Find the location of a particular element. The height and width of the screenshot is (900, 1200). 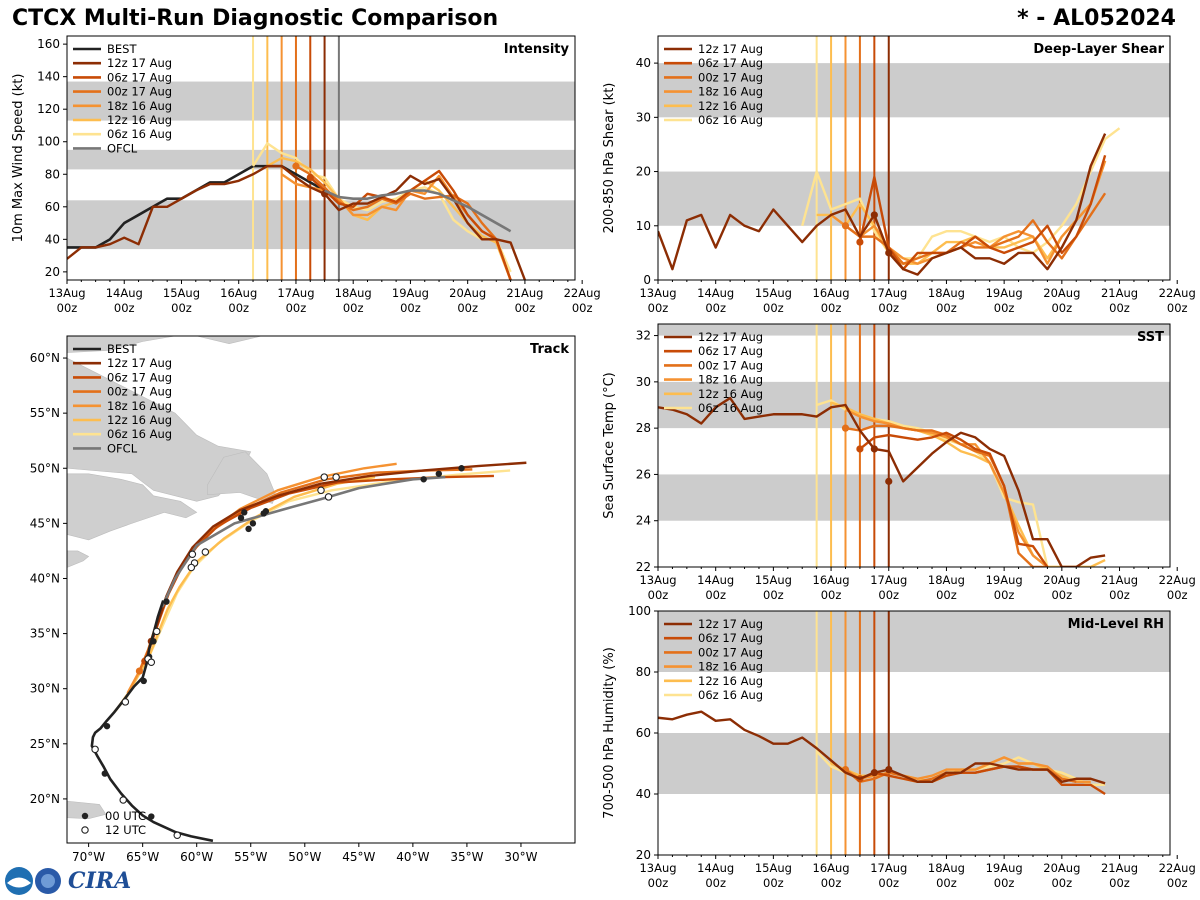

marker-legend-label-1: 12 UTC is located at coordinates (125, 830).